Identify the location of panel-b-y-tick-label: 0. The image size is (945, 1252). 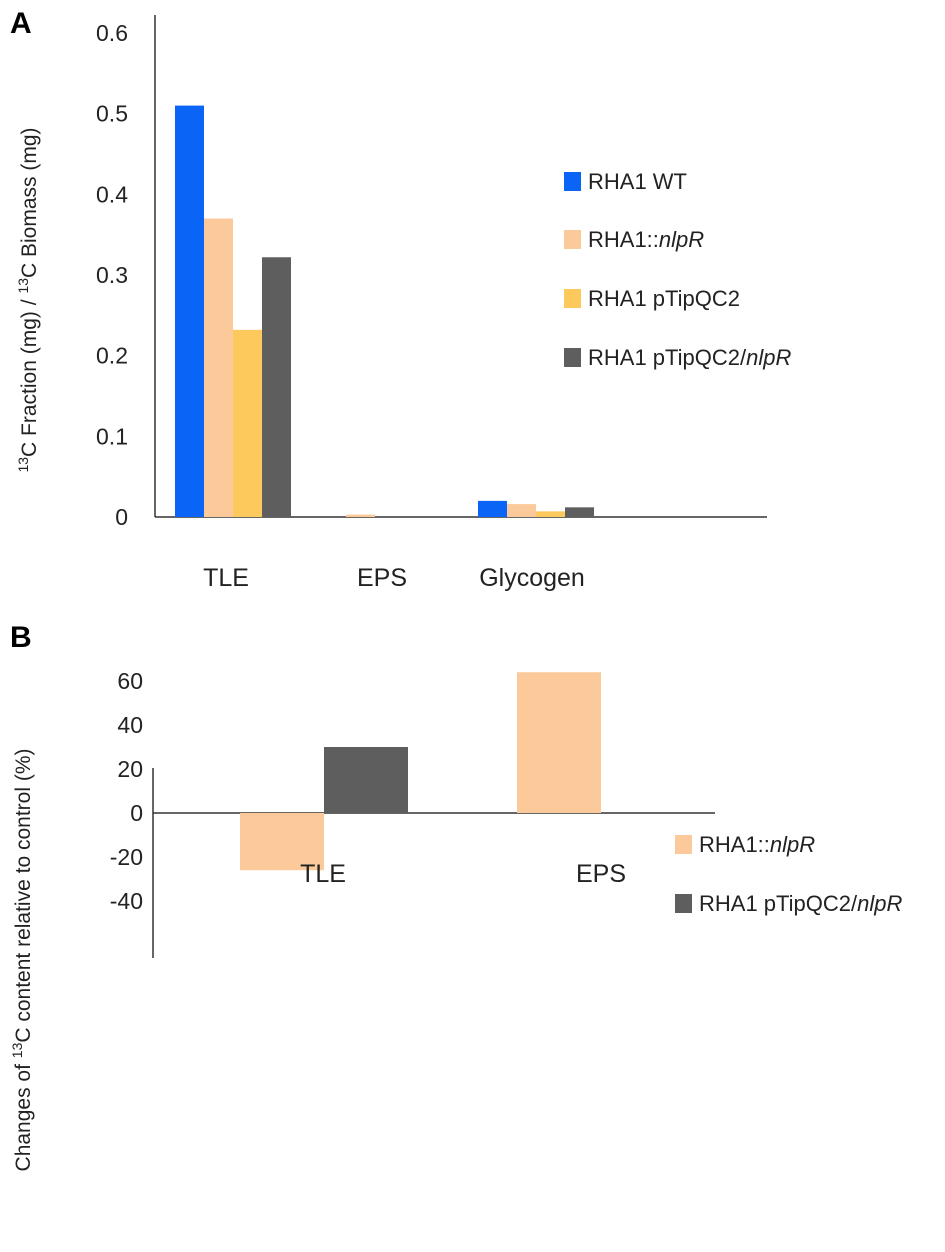
(136, 813).